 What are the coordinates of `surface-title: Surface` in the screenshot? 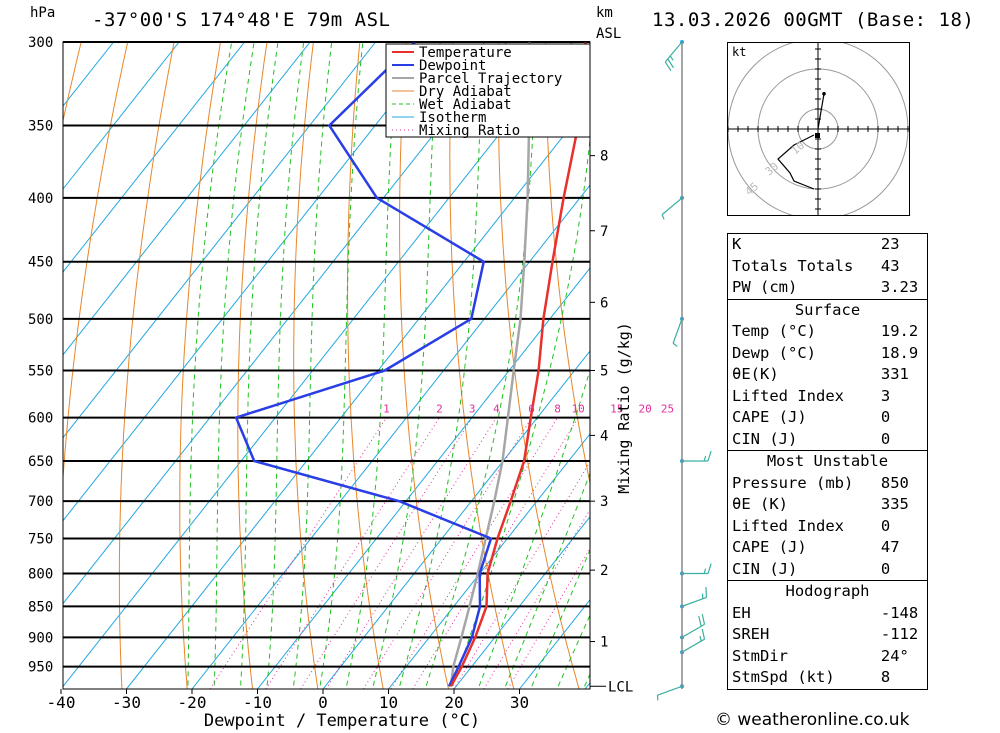 It's located at (827, 309).